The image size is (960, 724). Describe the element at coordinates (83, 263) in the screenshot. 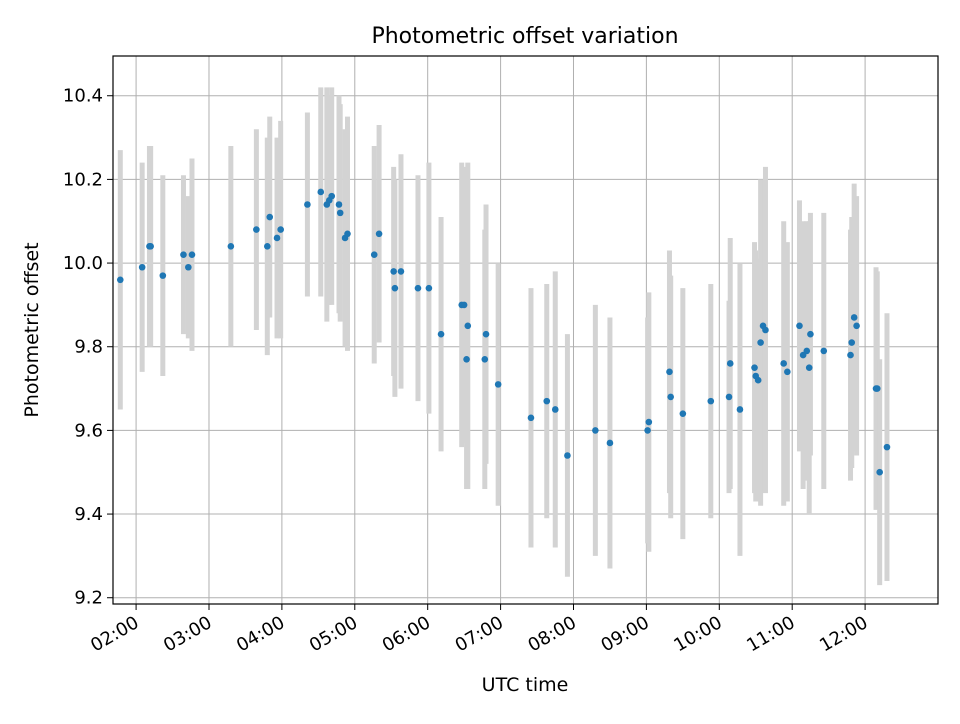

I see `y-tick-label: 10.0` at that location.